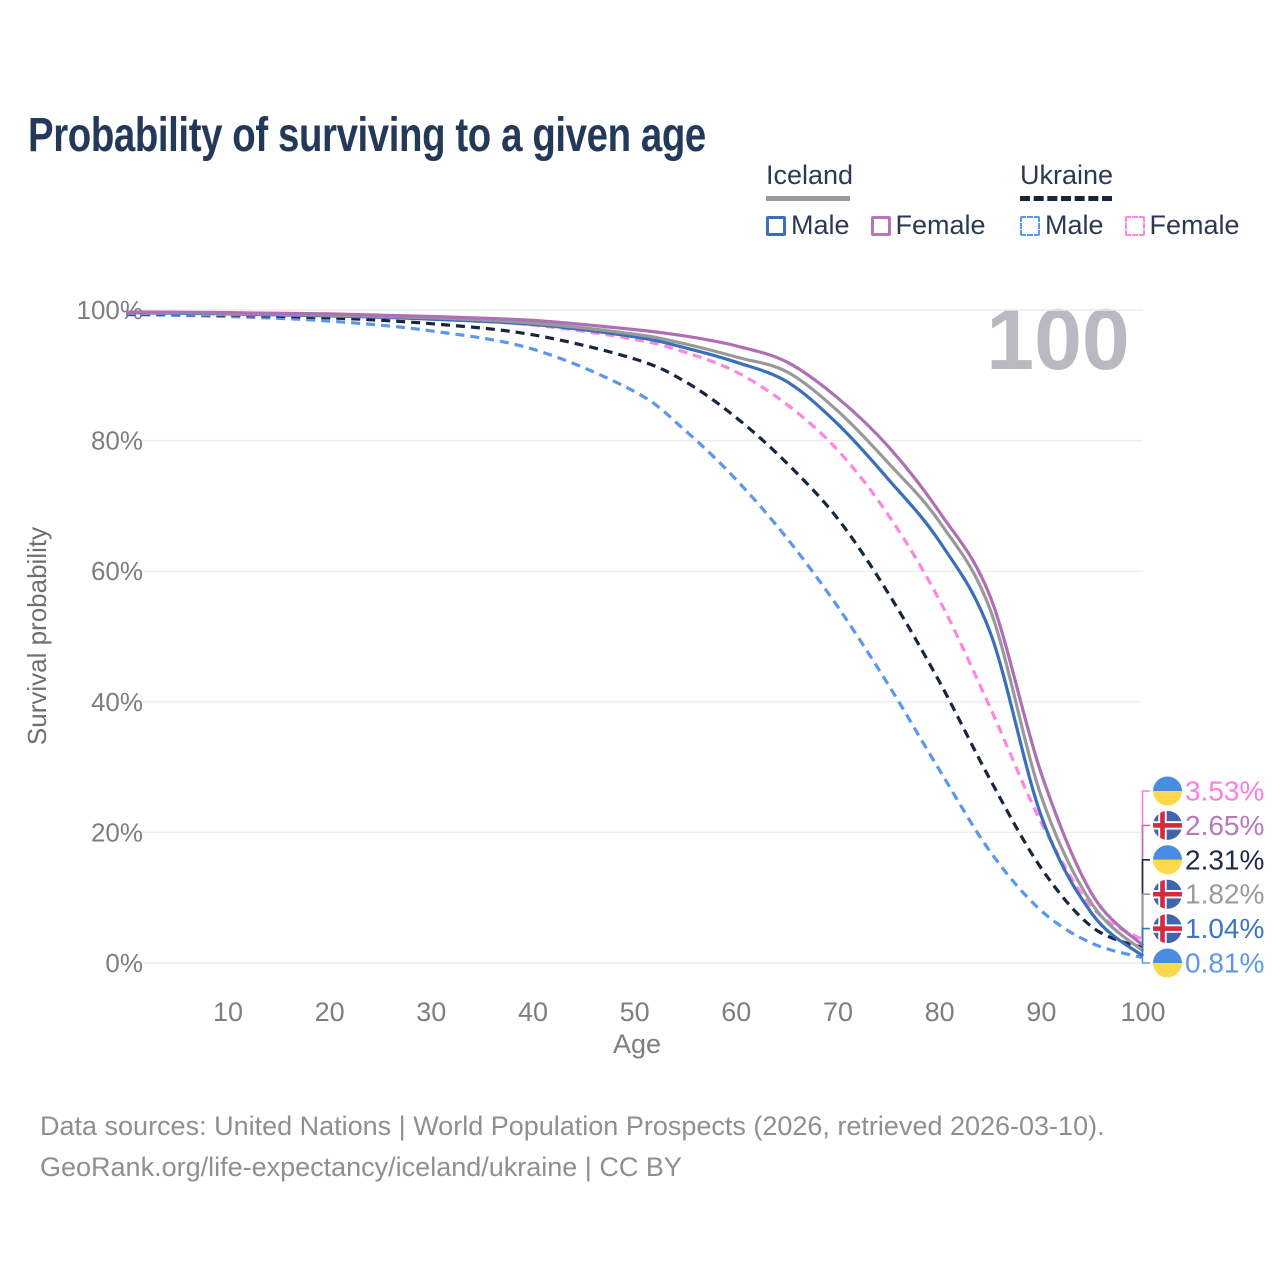  I want to click on legend-group-iceland-label: Iceland, so click(810, 175).